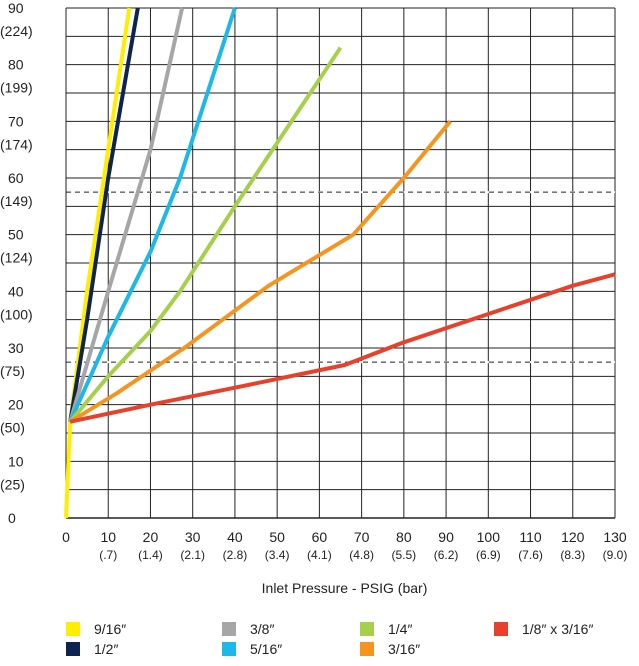 The height and width of the screenshot is (666, 639). What do you see at coordinates (530, 555) in the screenshot?
I see `x-tick-sublabel: (7.6)` at bounding box center [530, 555].